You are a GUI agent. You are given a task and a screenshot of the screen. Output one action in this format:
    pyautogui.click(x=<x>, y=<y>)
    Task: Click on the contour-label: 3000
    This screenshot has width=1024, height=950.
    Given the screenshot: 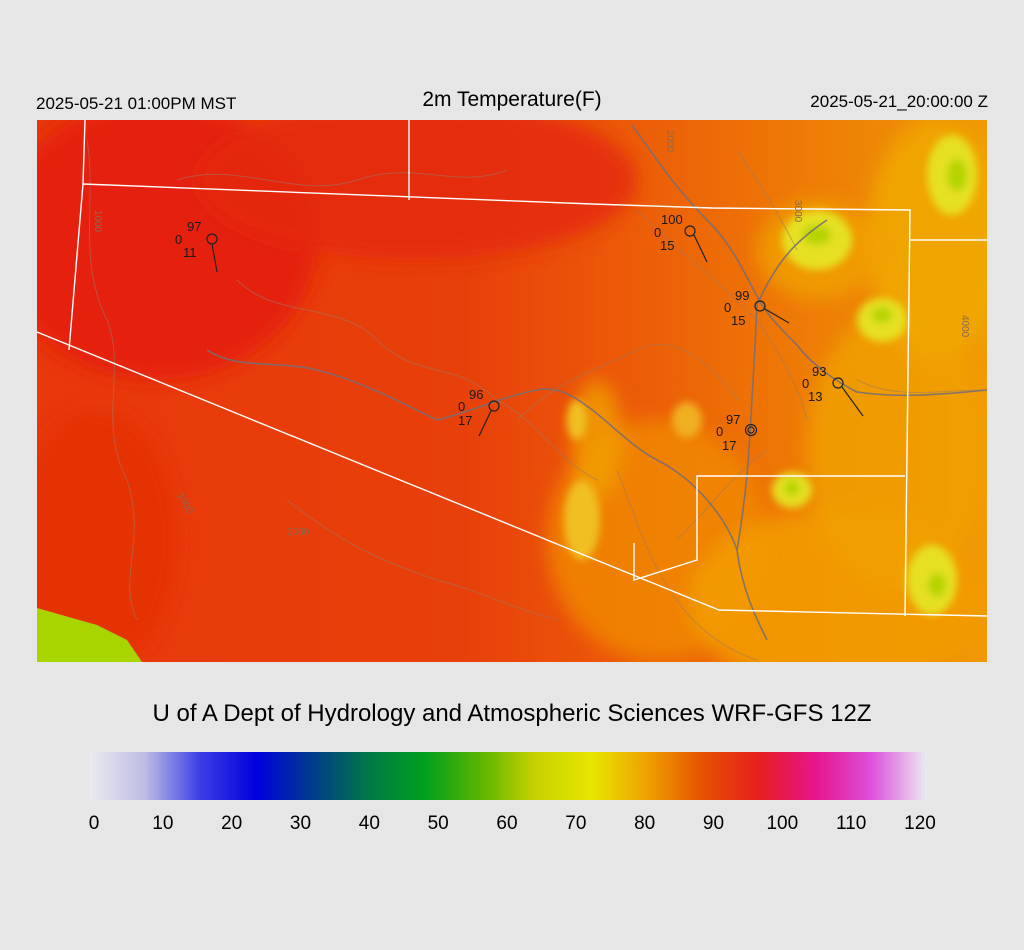 What is the action you would take?
    pyautogui.click(x=797, y=211)
    